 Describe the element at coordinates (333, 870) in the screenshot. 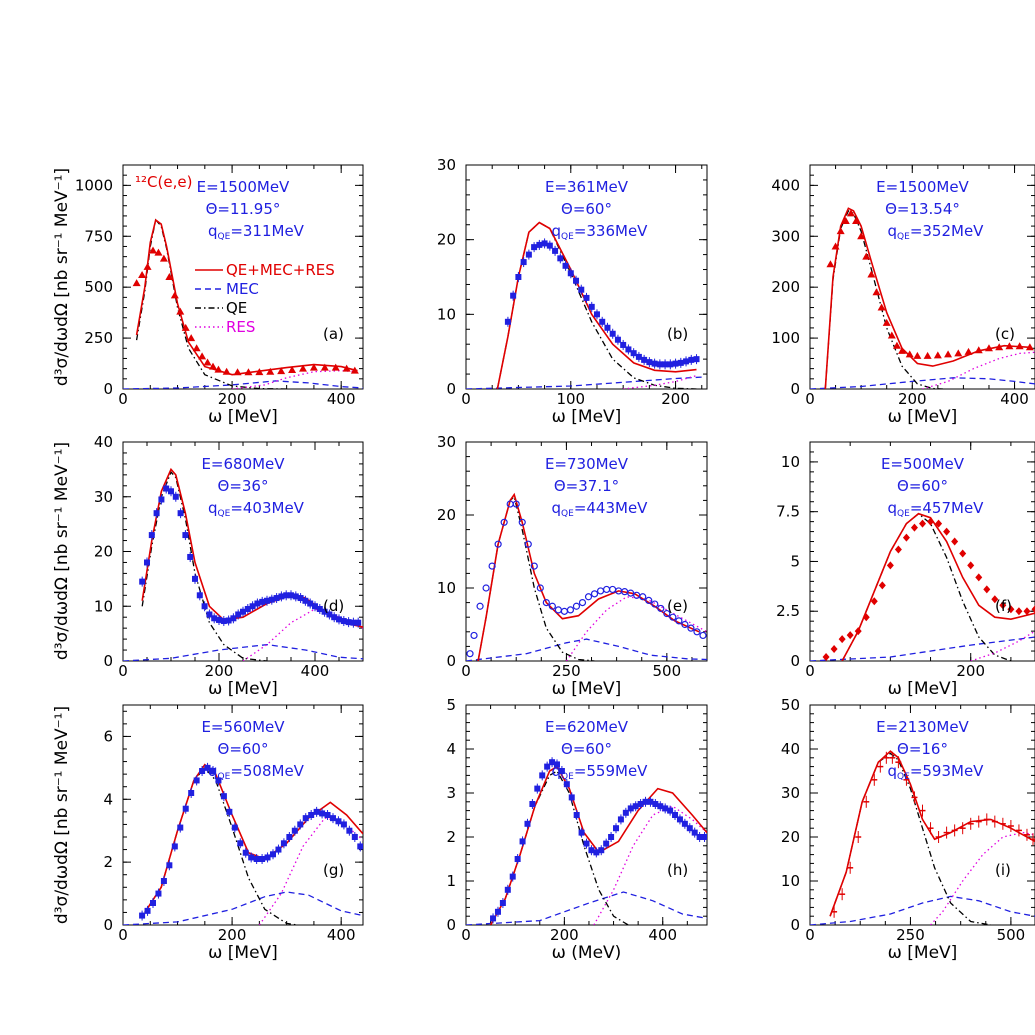

I see `panel-label: (g)` at that location.